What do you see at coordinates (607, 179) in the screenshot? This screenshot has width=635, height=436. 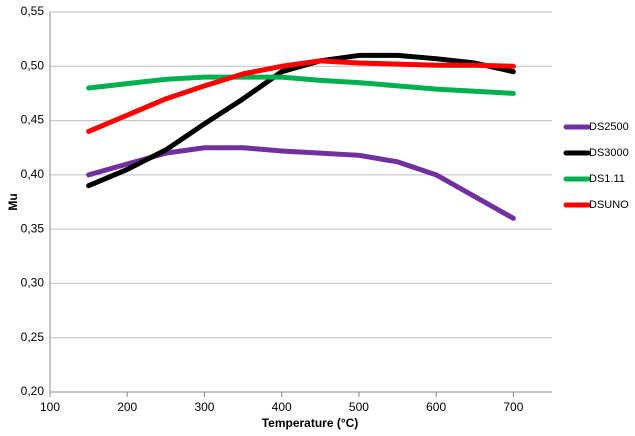 I see `legend-label: DS1.11` at bounding box center [607, 179].